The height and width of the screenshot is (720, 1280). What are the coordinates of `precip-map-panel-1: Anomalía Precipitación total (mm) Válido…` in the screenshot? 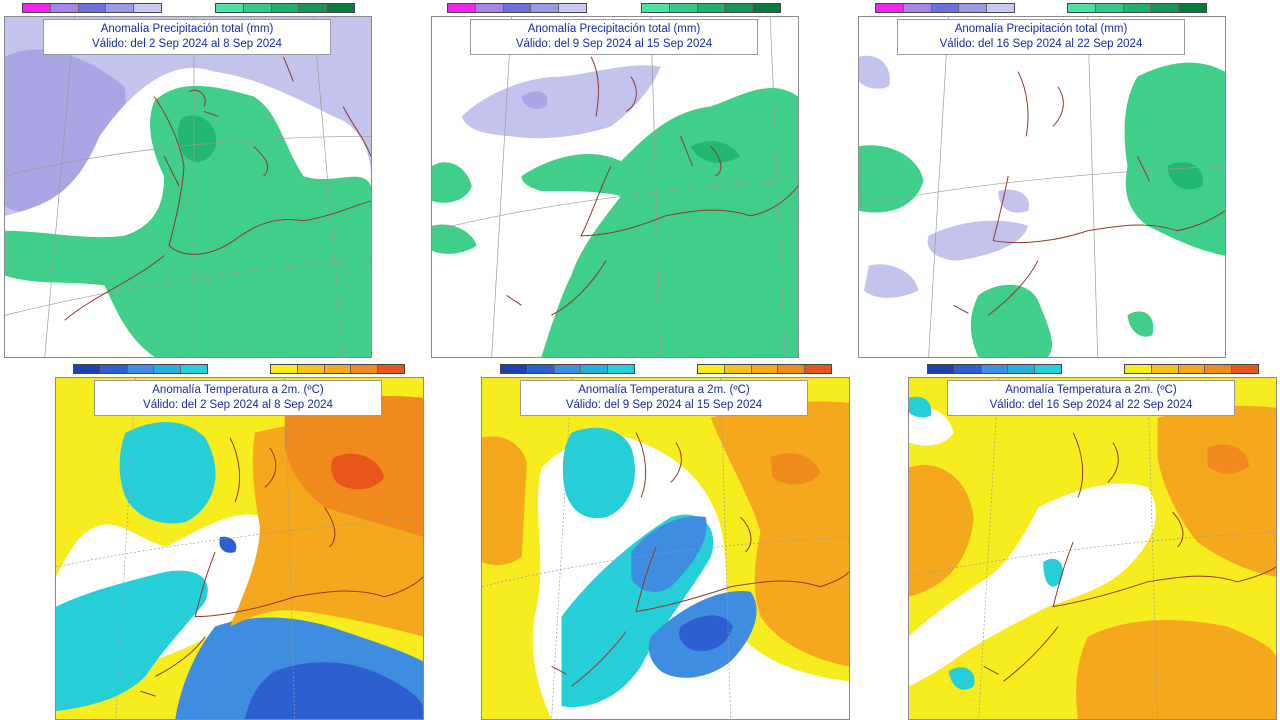 It's located at (188, 187).